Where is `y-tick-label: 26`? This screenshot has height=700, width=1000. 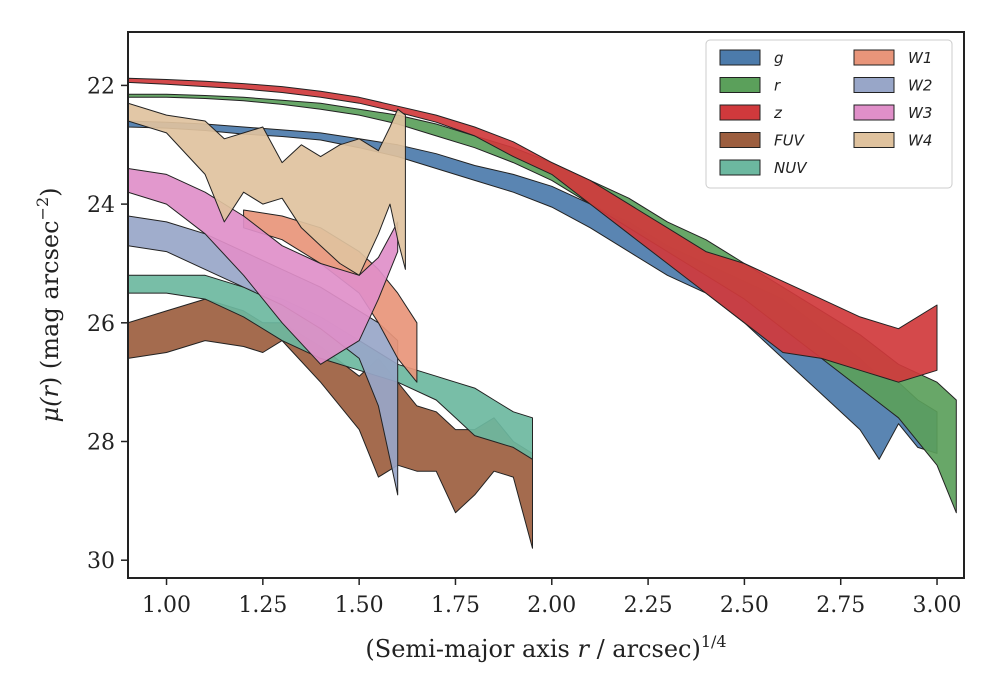 y-tick-label: 26 is located at coordinates (101, 324).